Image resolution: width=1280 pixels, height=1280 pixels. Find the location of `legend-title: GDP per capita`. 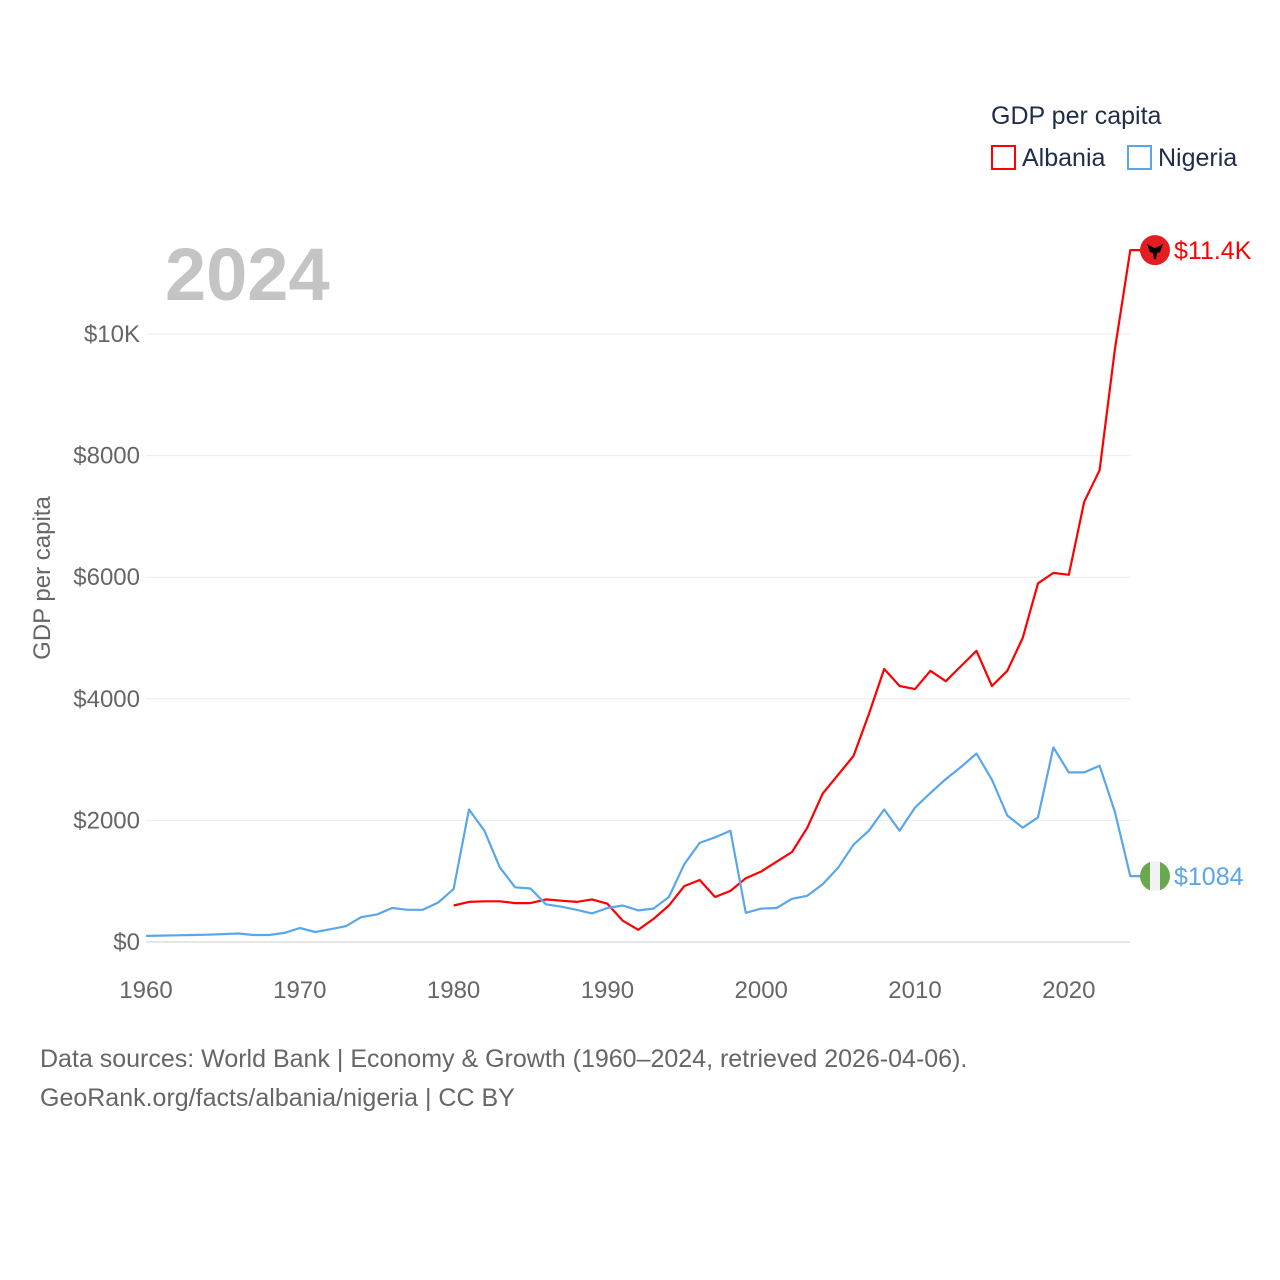

legend-title: GDP per capita is located at coordinates (1076, 116).